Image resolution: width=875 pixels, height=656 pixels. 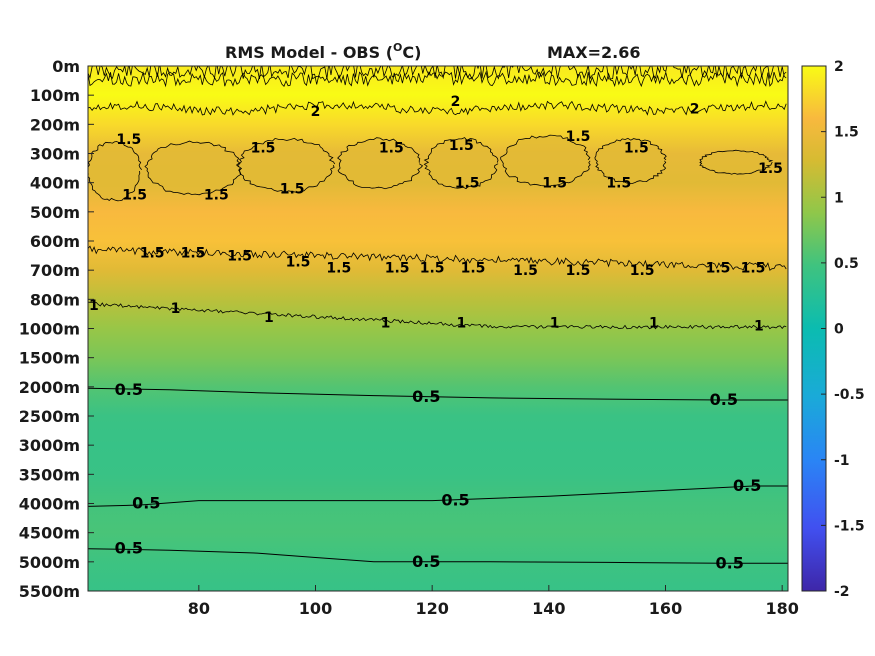 I want to click on x-tick-label: 100, so click(x=315, y=608).